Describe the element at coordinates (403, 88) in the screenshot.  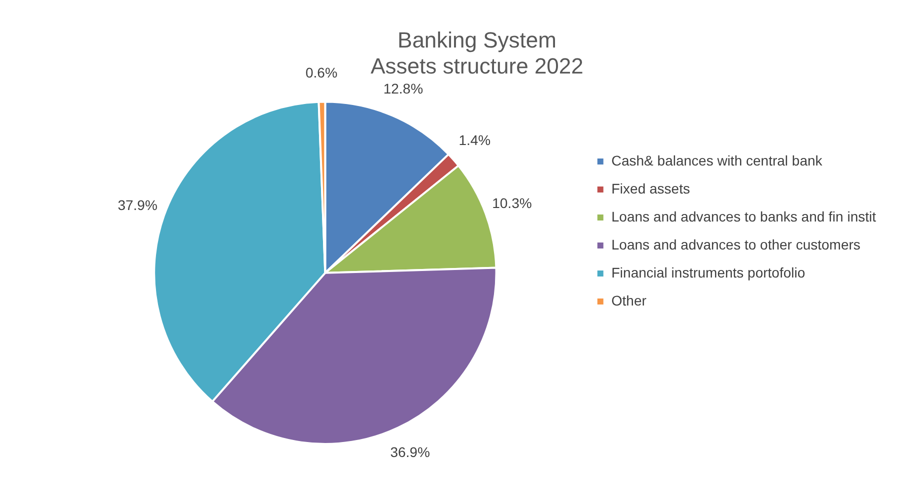
I see `data-label: 12.8%` at that location.